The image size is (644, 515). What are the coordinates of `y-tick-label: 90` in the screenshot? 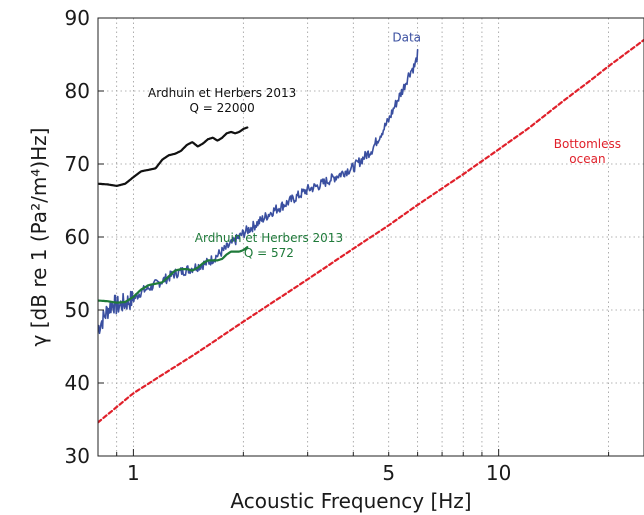 It's located at (77, 18).